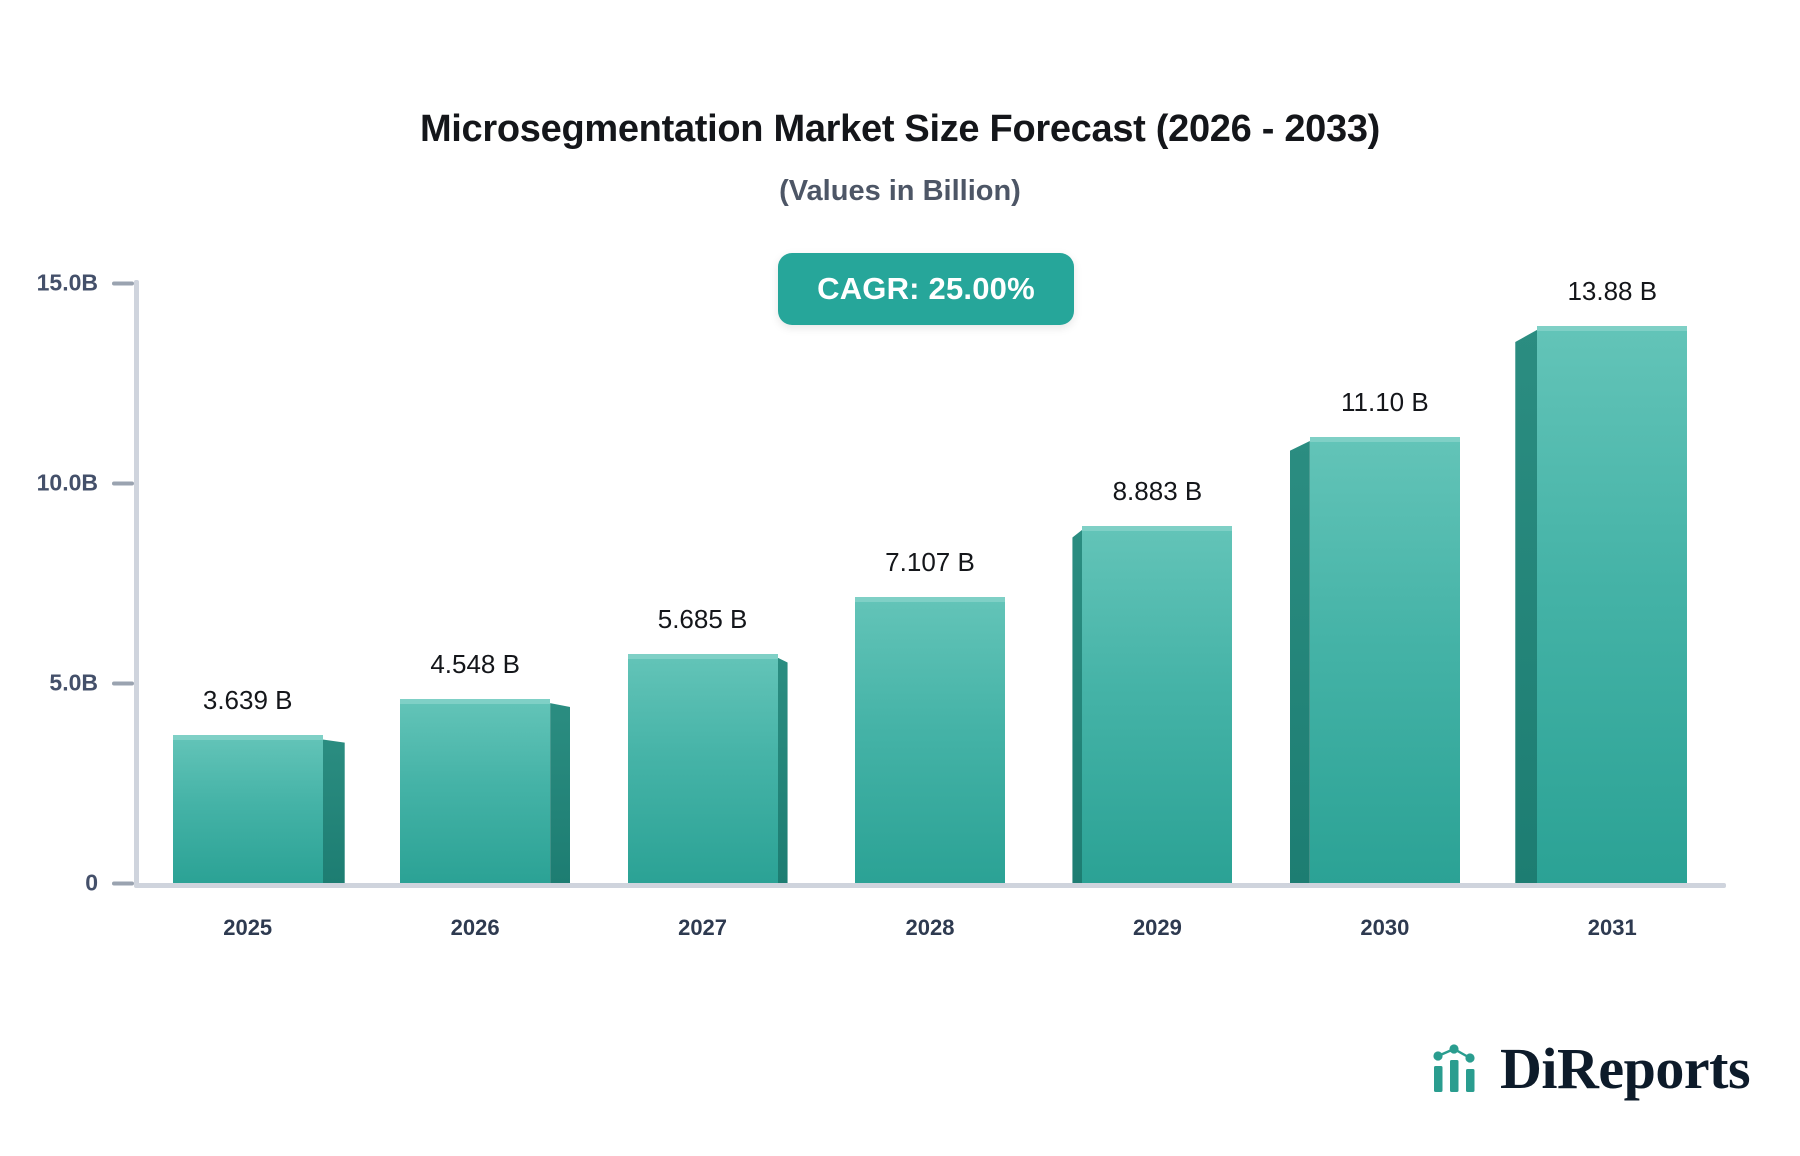 The image size is (1800, 1156). I want to click on y-tick: 10.0B, so click(69, 483).